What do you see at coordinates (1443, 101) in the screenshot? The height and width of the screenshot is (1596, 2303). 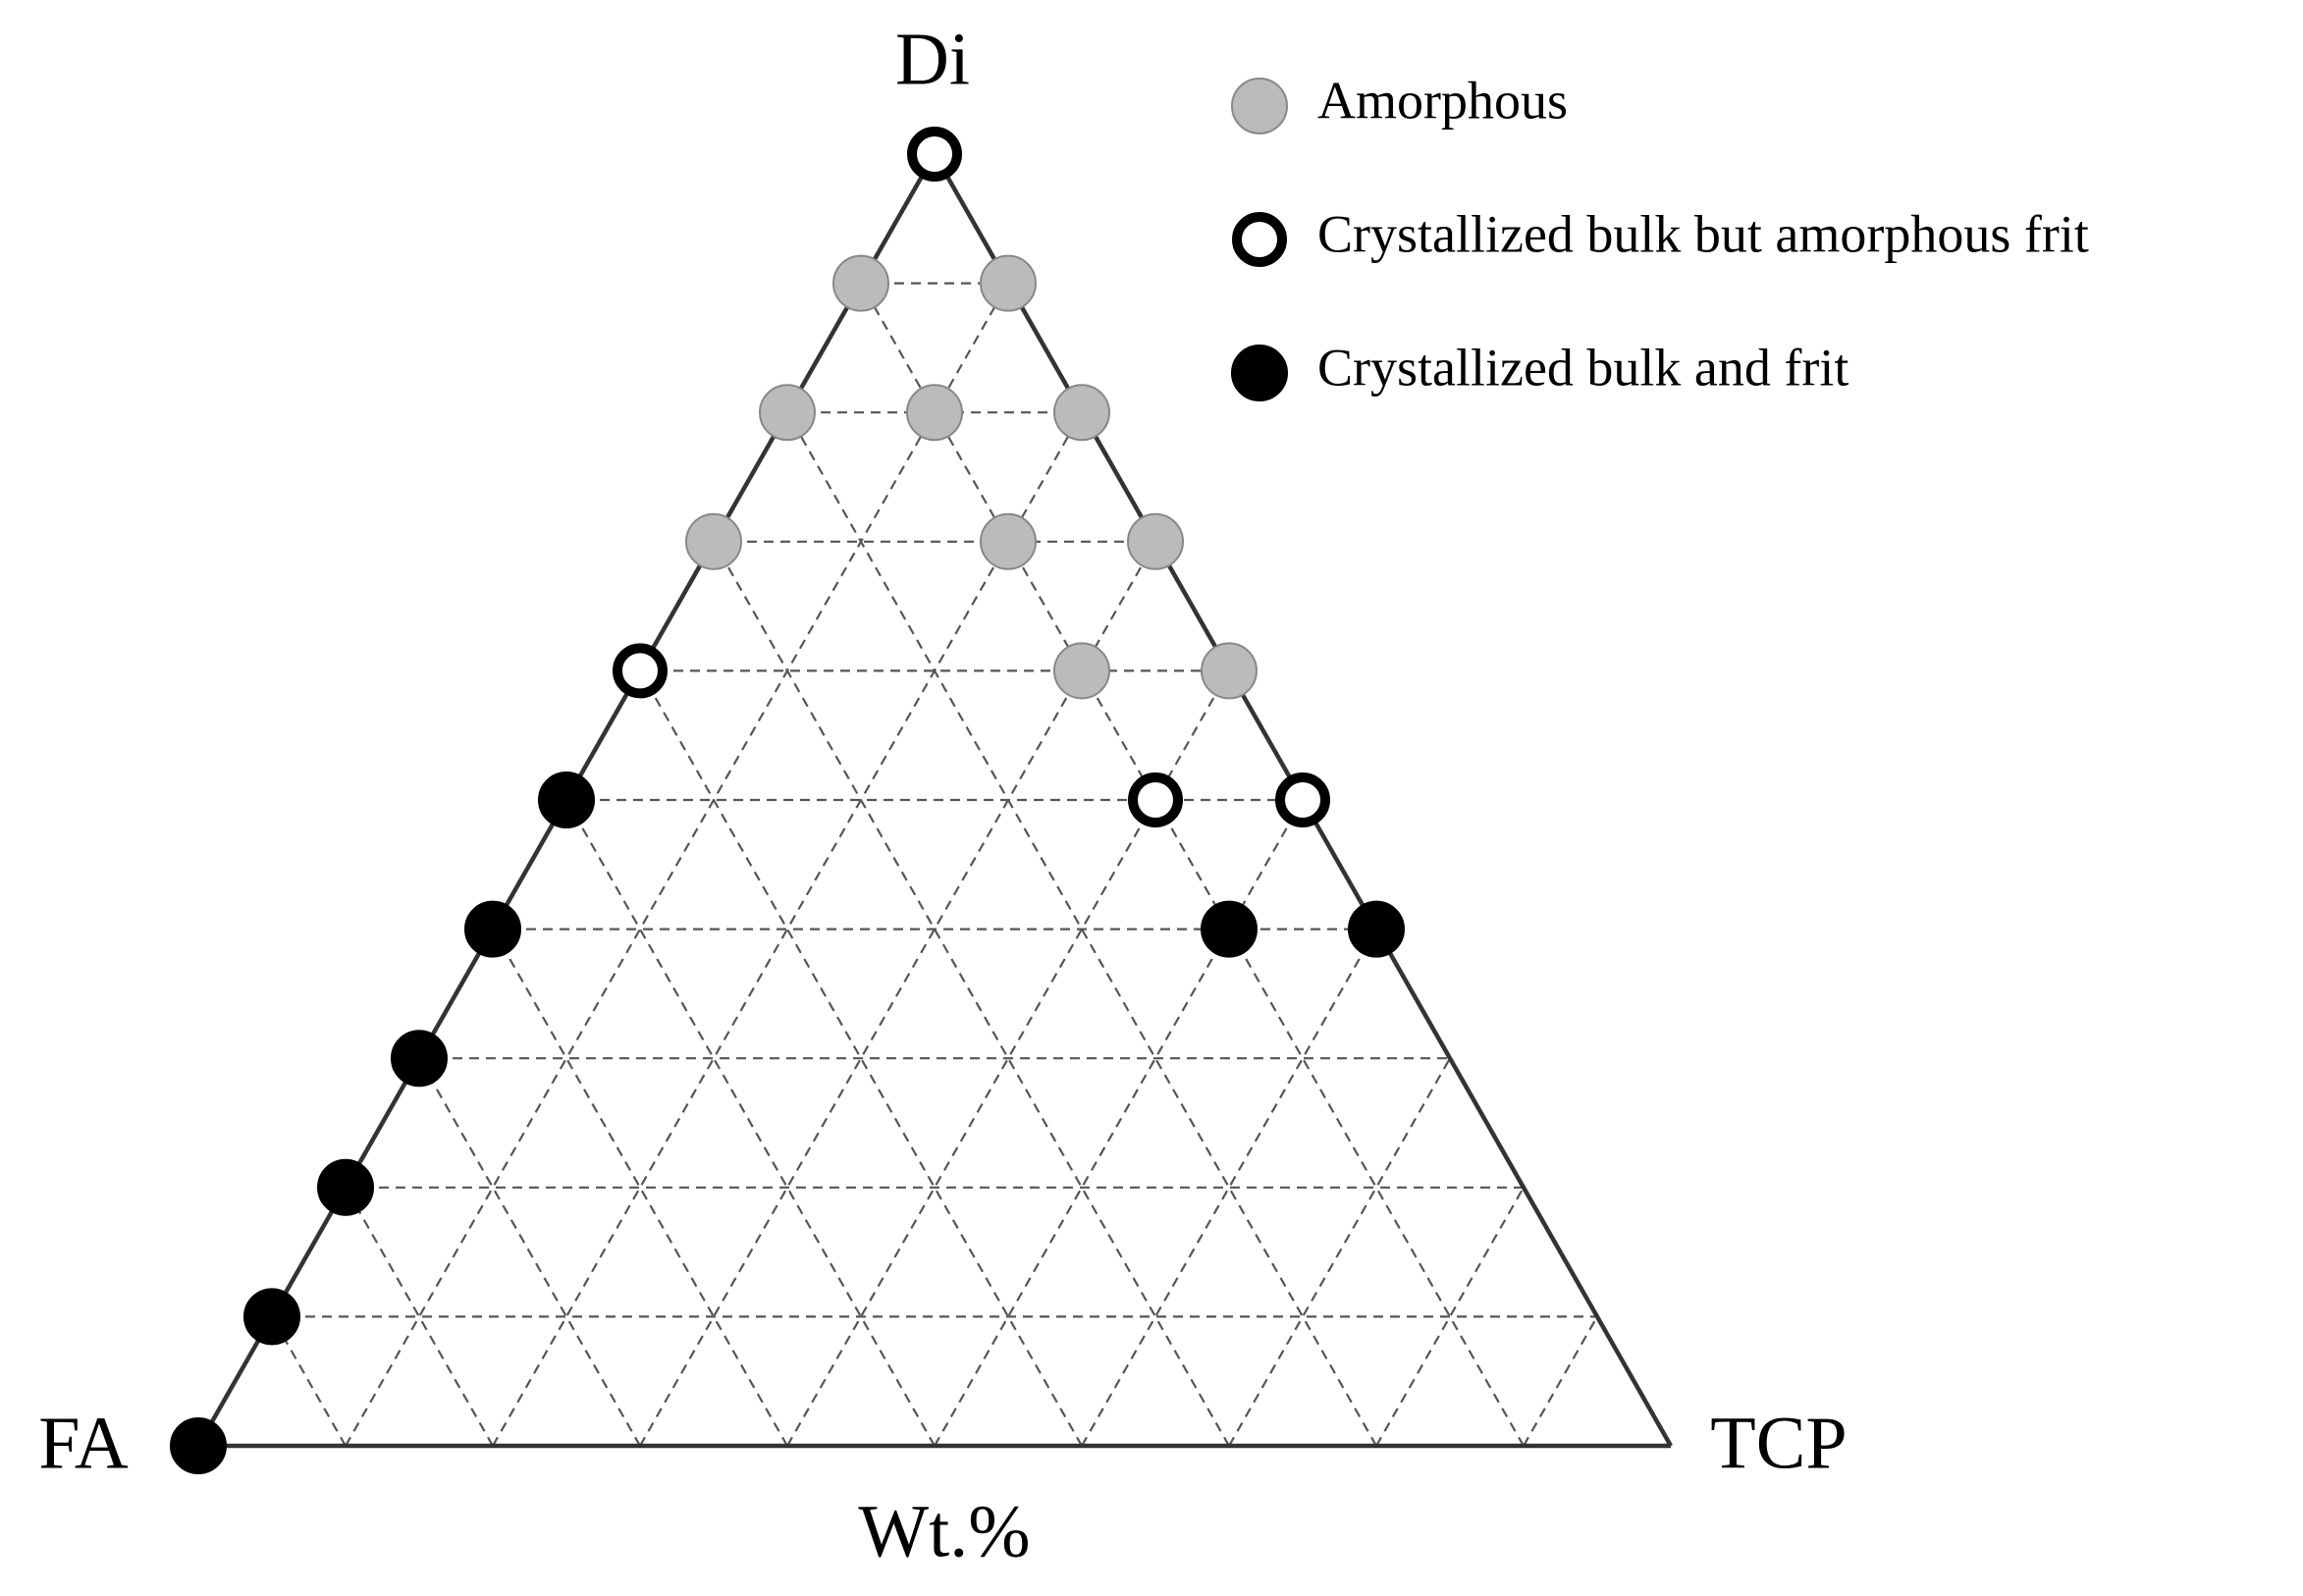 I see `legend-label: Amorphous` at bounding box center [1443, 101].